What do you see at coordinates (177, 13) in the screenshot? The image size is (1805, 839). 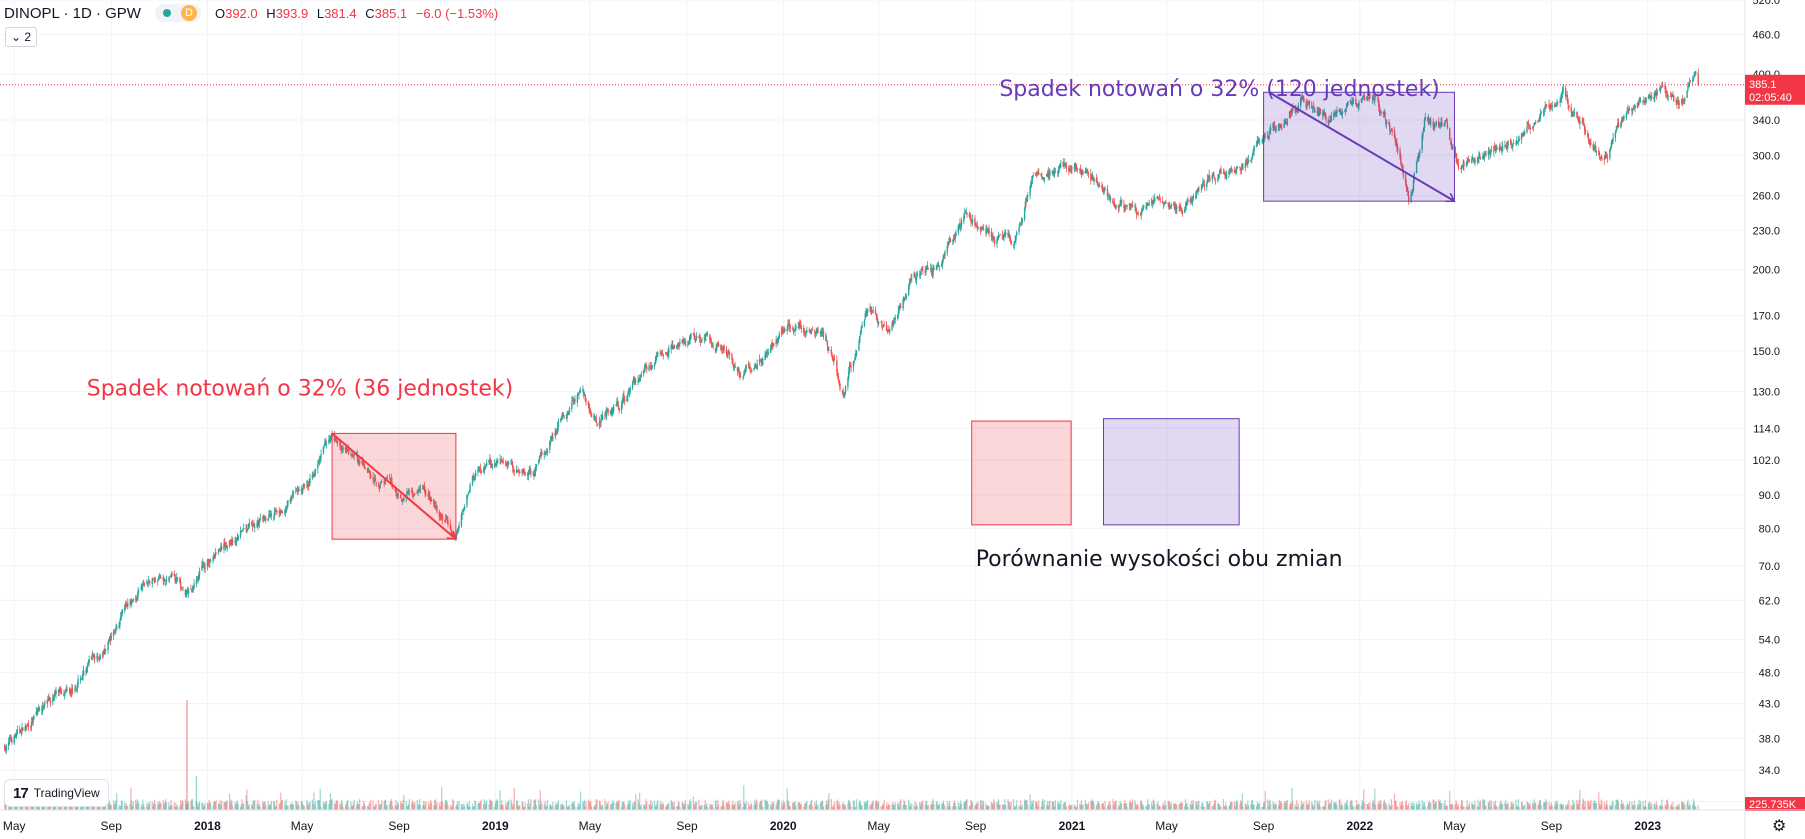 I see `market-status-badge: D` at bounding box center [177, 13].